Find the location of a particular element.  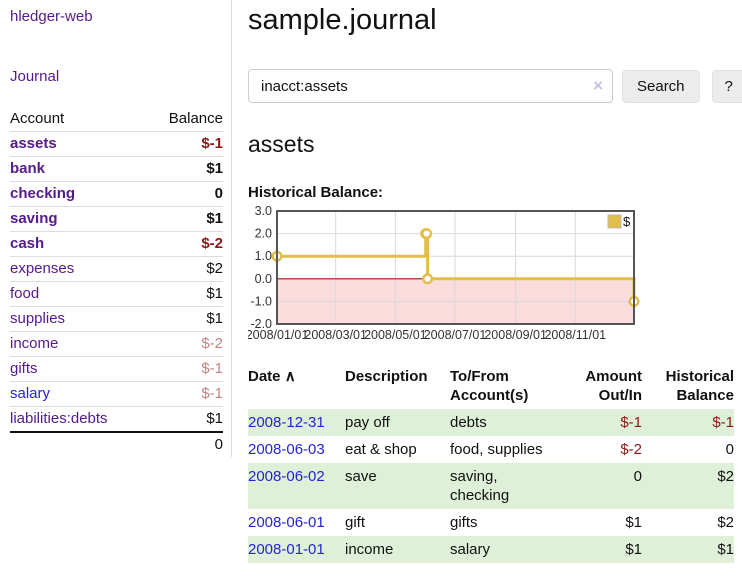

account-link: cash is located at coordinates (27, 243).